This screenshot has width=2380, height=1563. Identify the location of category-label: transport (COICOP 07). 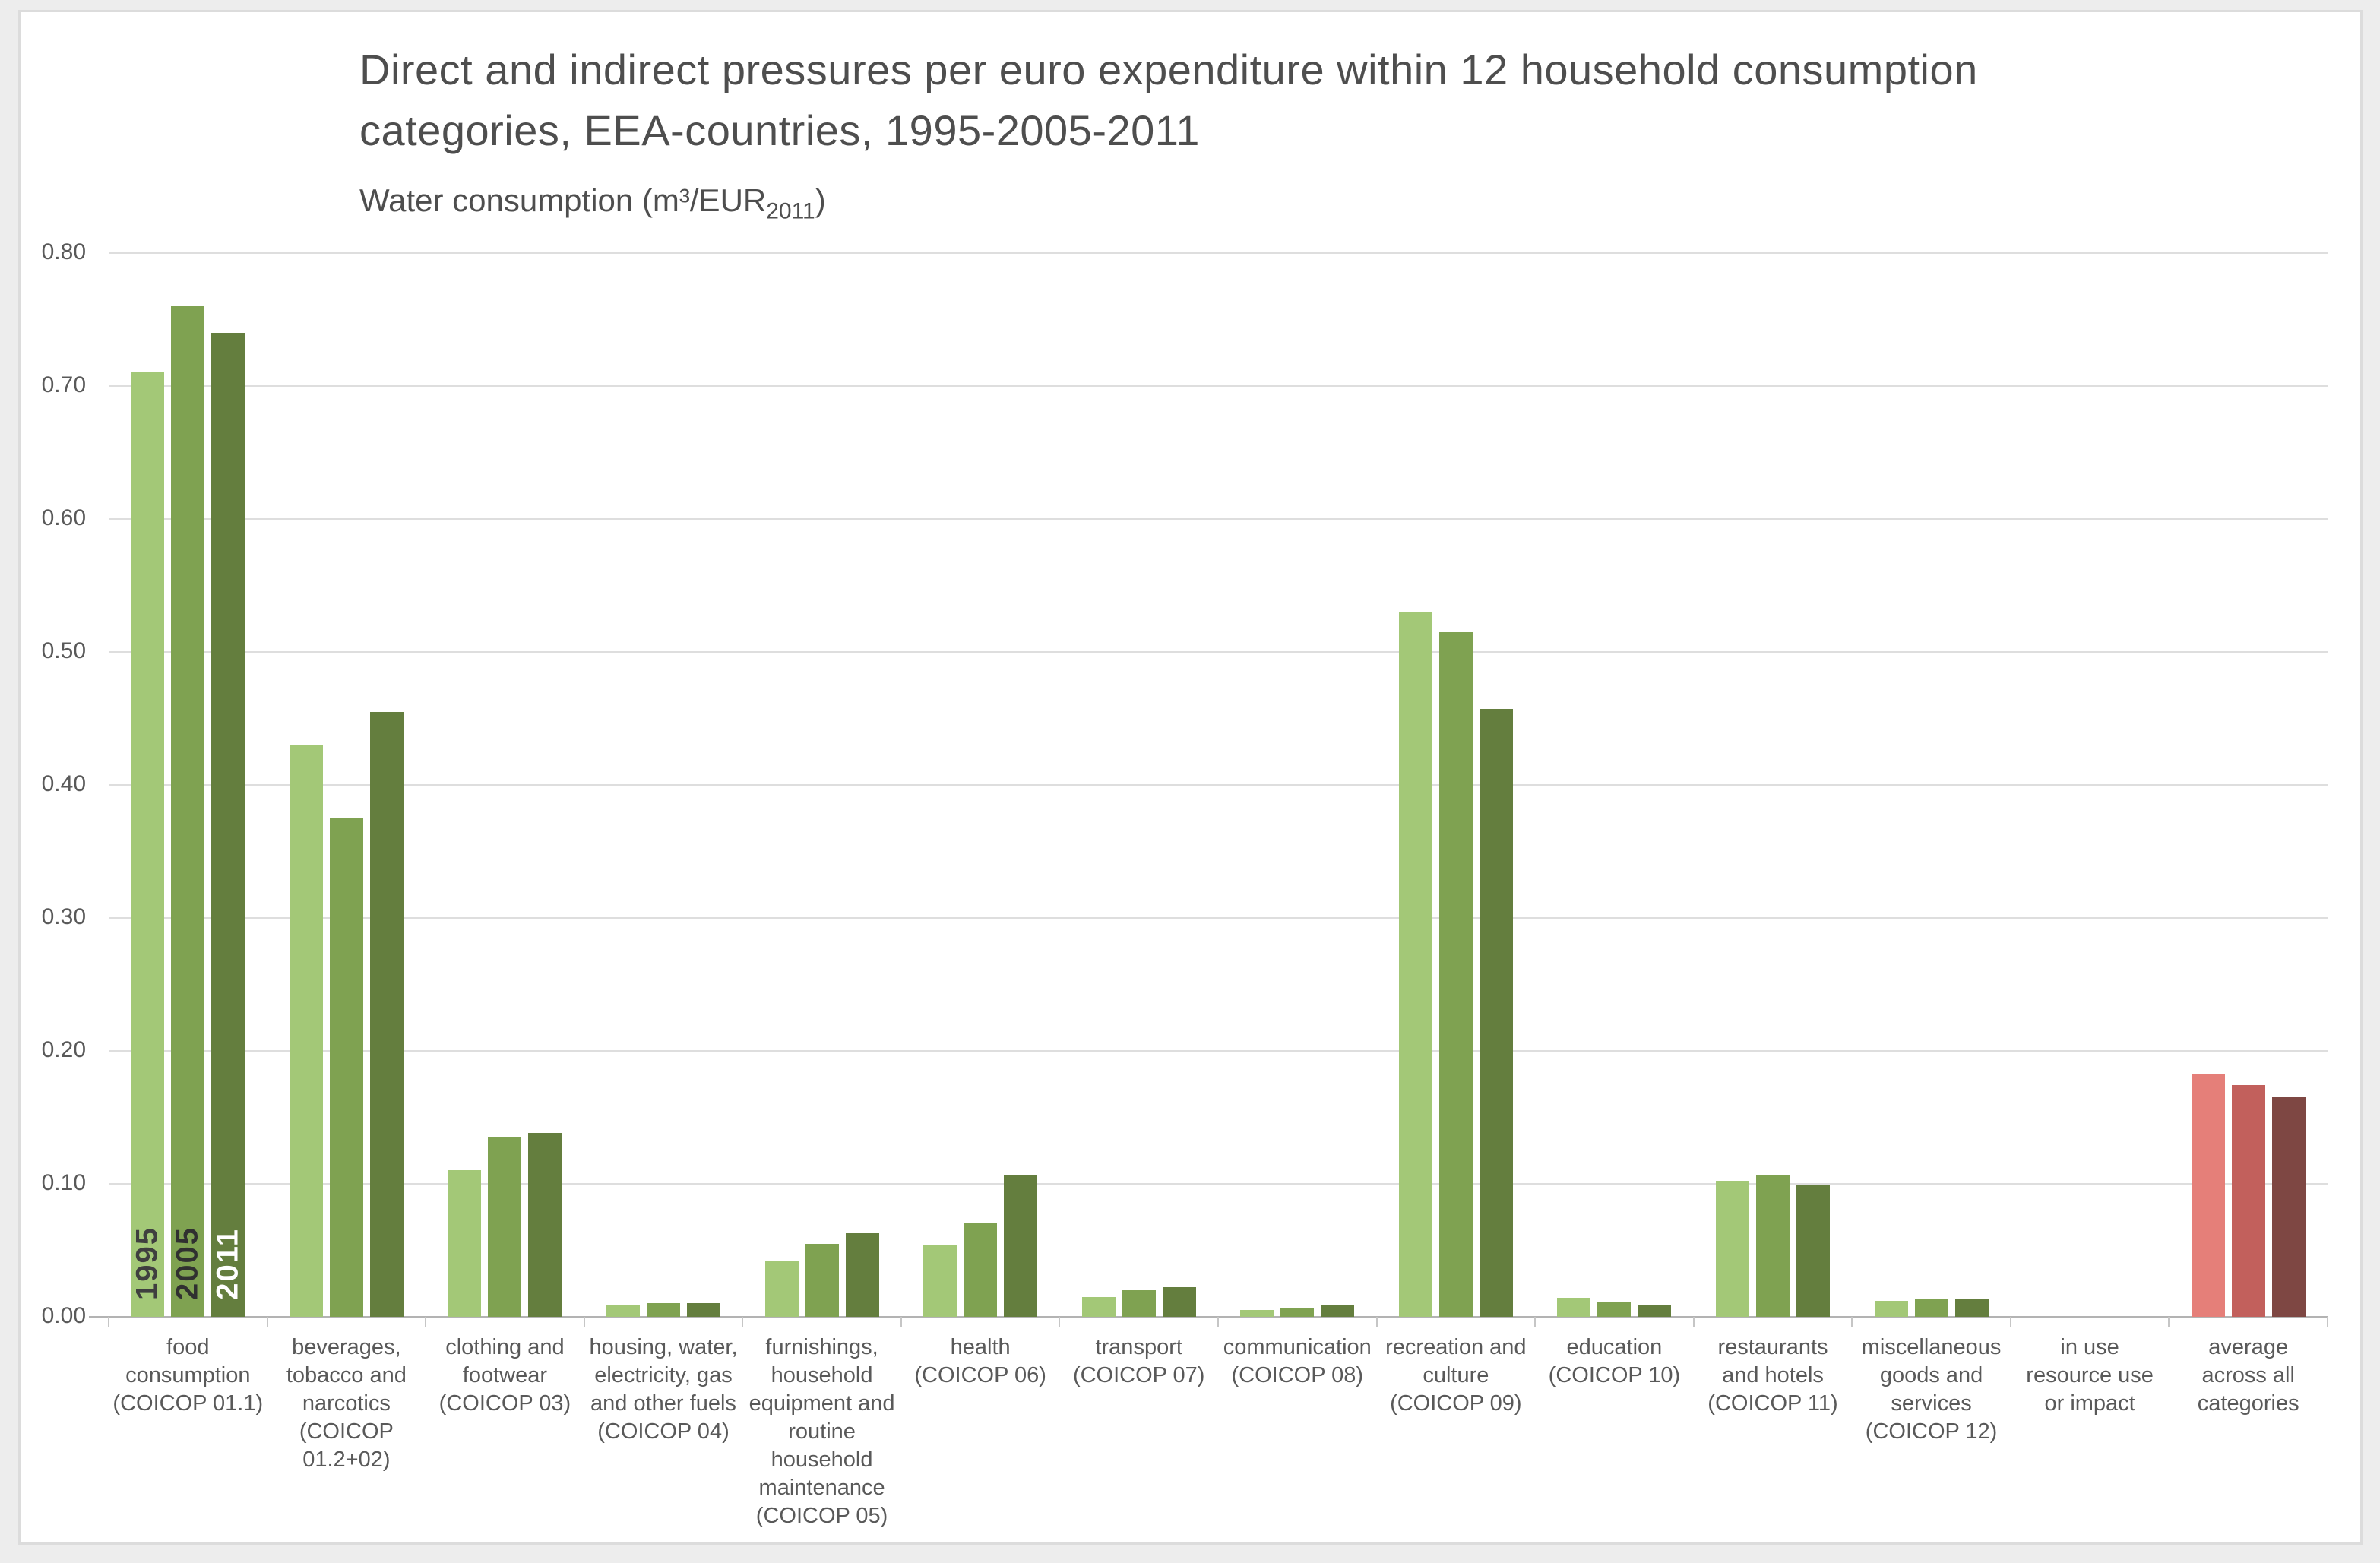
(1138, 1362).